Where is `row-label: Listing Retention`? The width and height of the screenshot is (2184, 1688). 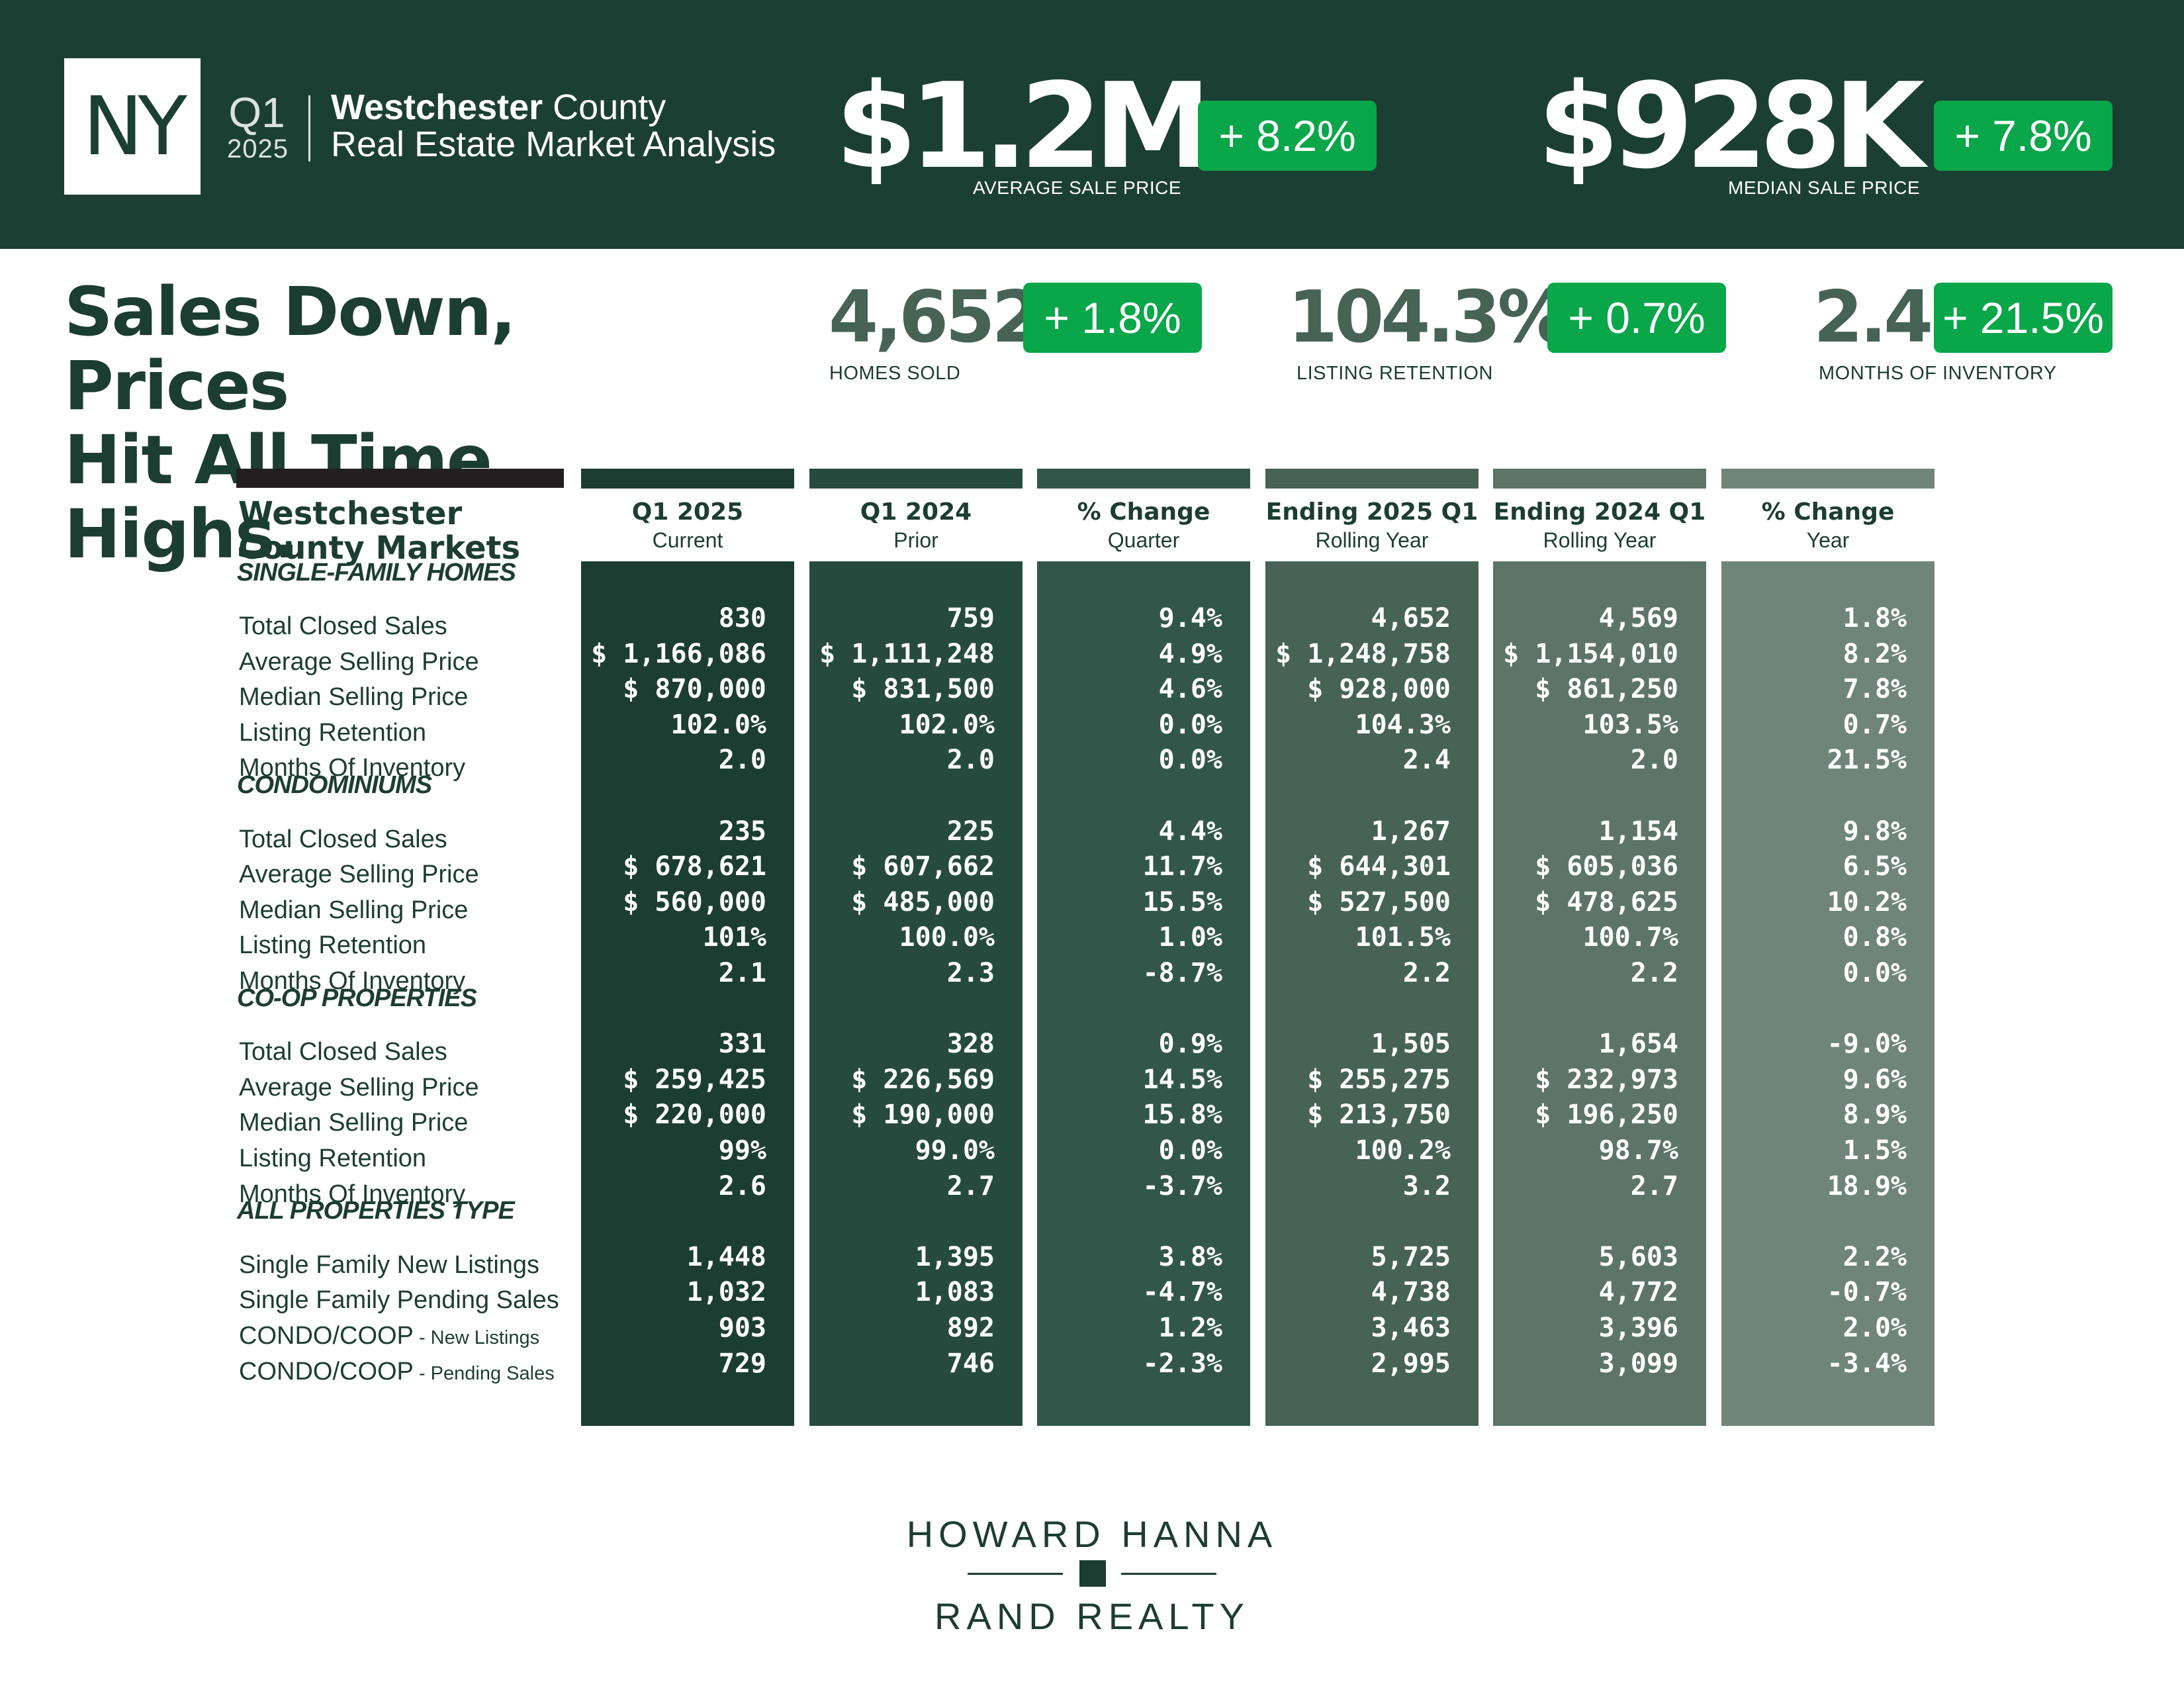
row-label: Listing Retention is located at coordinates (332, 945).